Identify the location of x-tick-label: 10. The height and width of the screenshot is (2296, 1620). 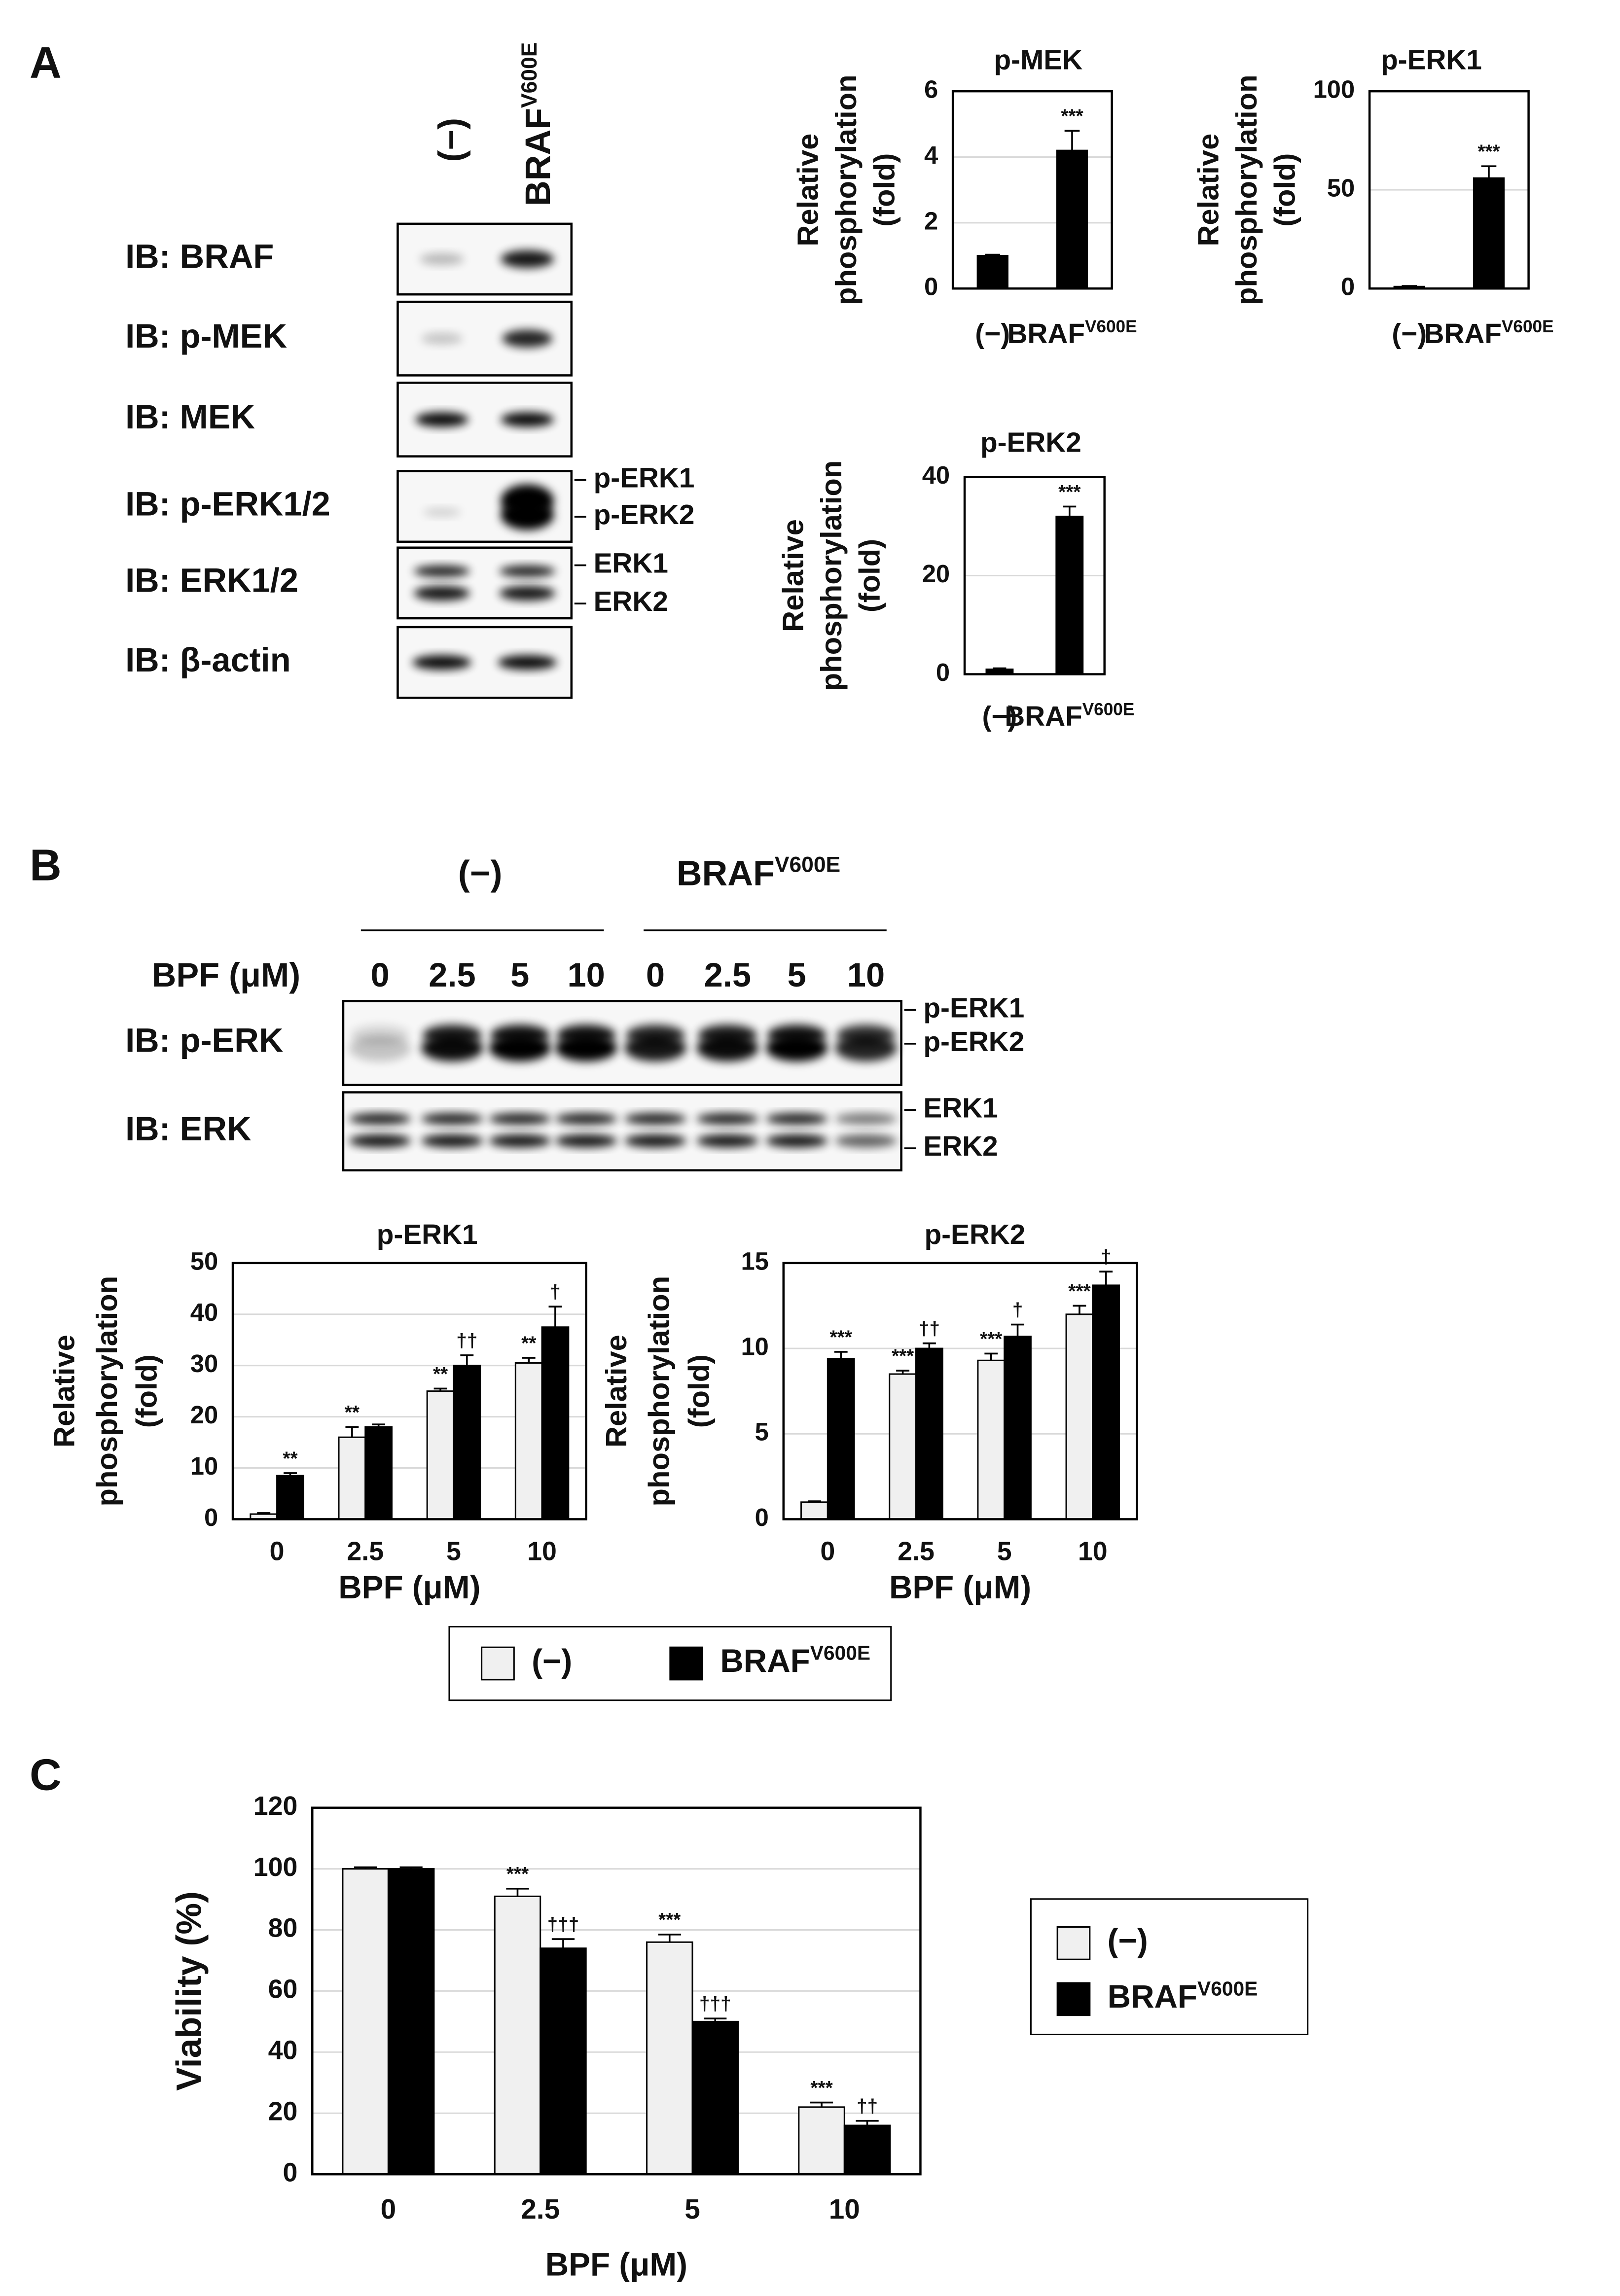
(542, 1551).